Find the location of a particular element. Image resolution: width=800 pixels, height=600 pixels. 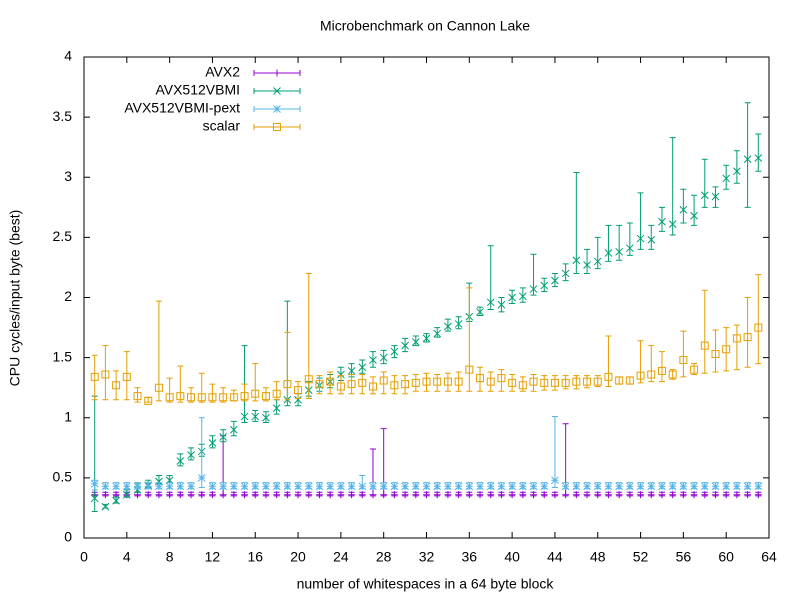

legend-marker is located at coordinates (277, 109).